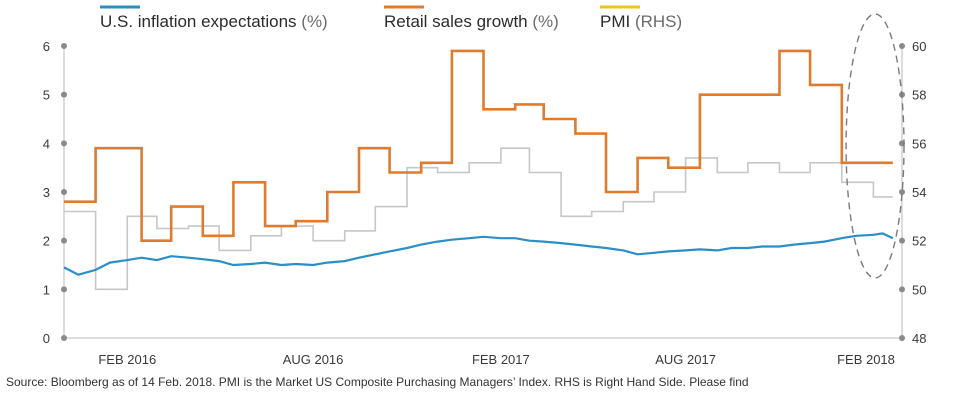  What do you see at coordinates (919, 46) in the screenshot?
I see `right-tick-label: 60` at bounding box center [919, 46].